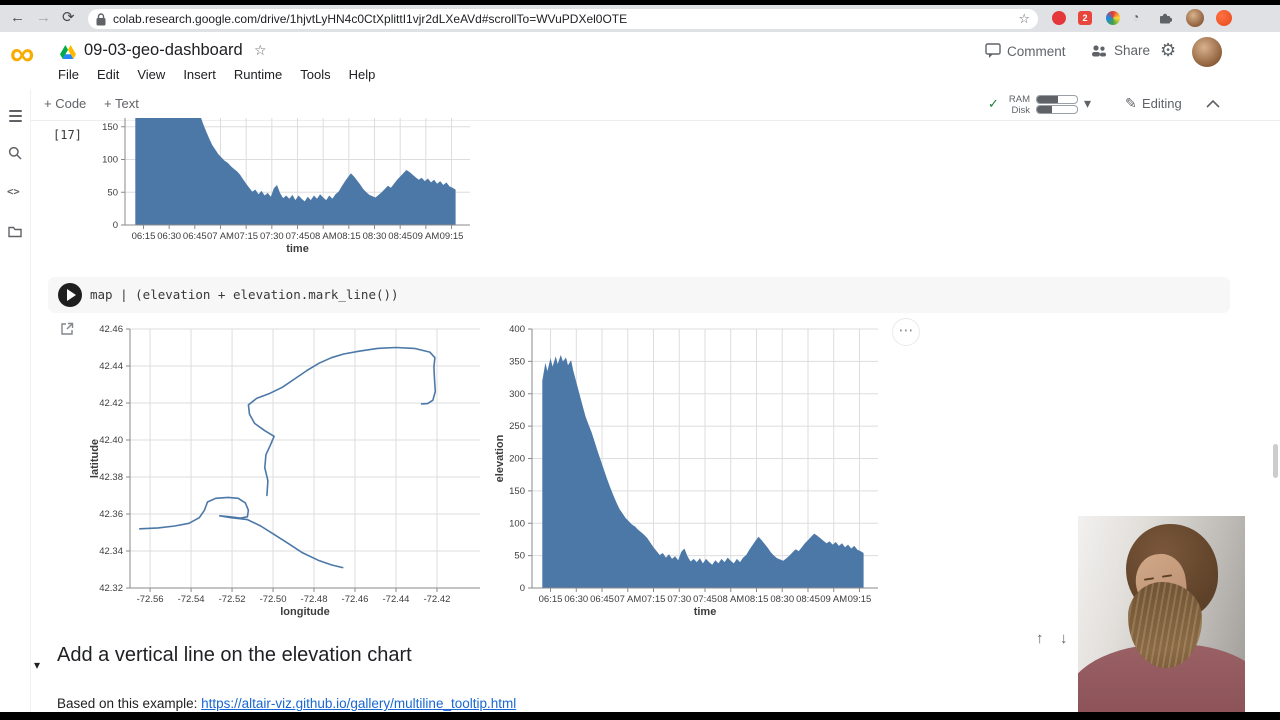 The height and width of the screenshot is (720, 1280). Describe the element at coordinates (1085, 18) in the screenshot. I see `badge-extension-icon: 2` at that location.